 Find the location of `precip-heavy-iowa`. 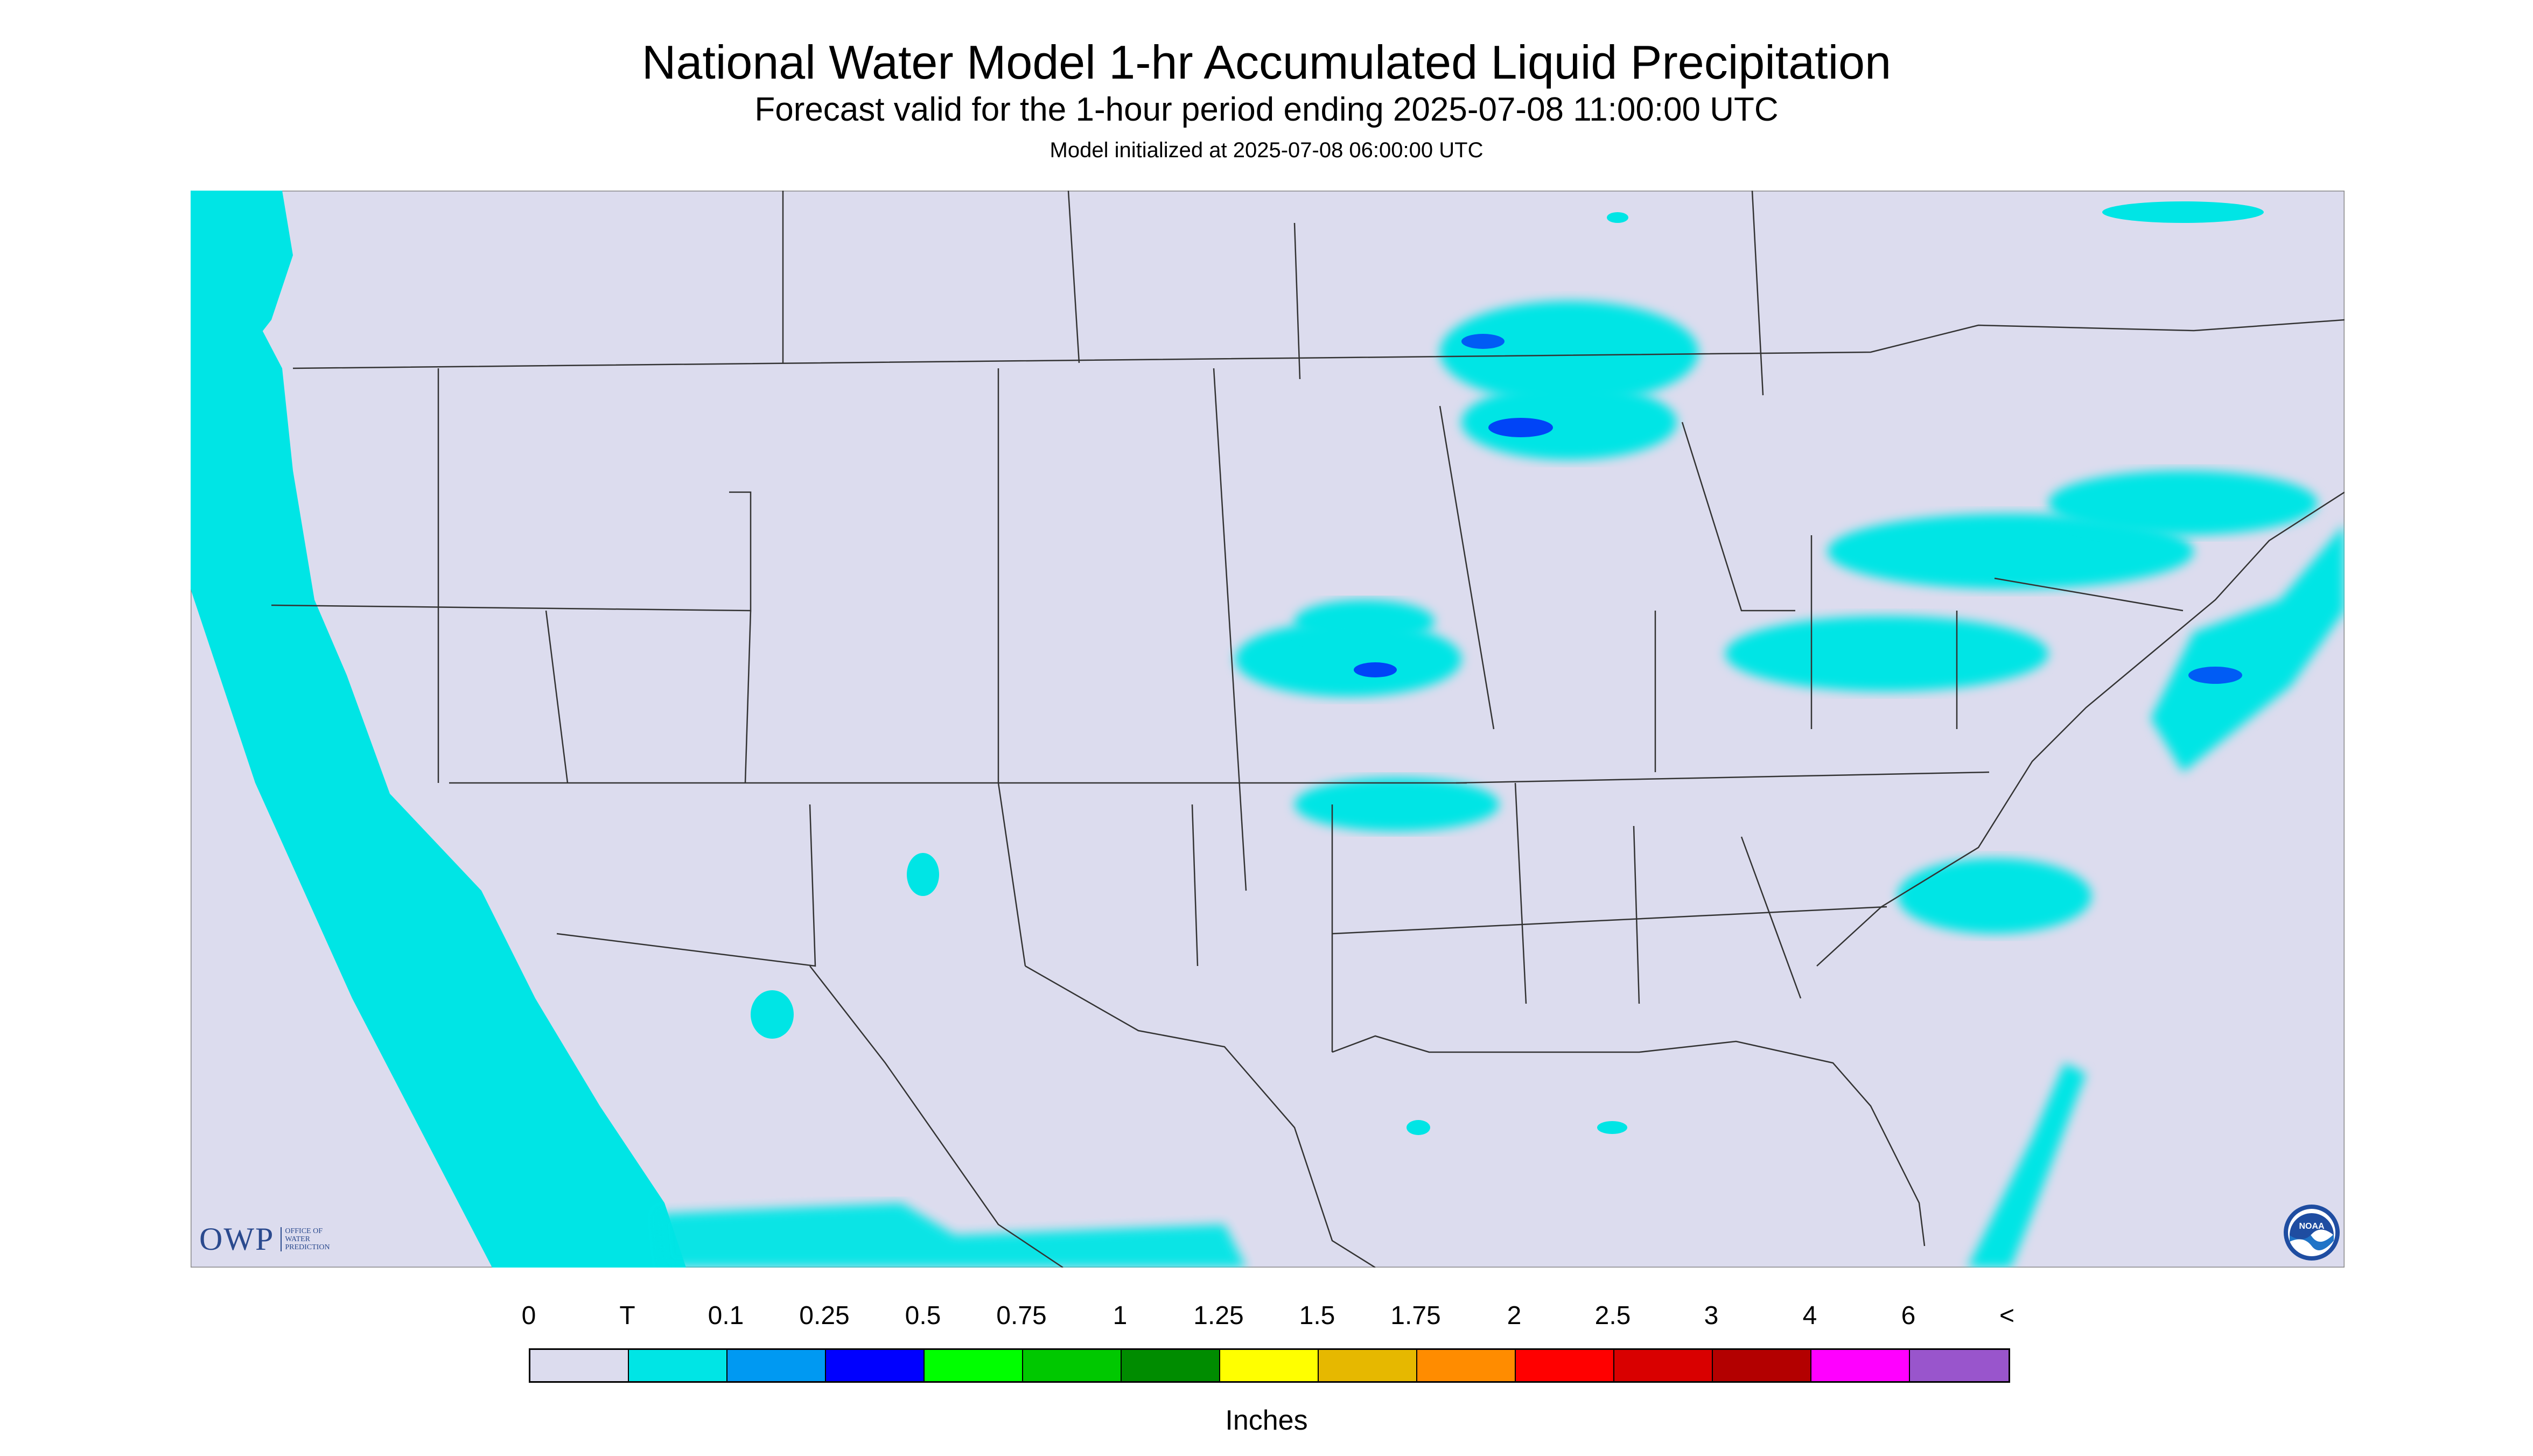

precip-heavy-iowa is located at coordinates (1376, 669).